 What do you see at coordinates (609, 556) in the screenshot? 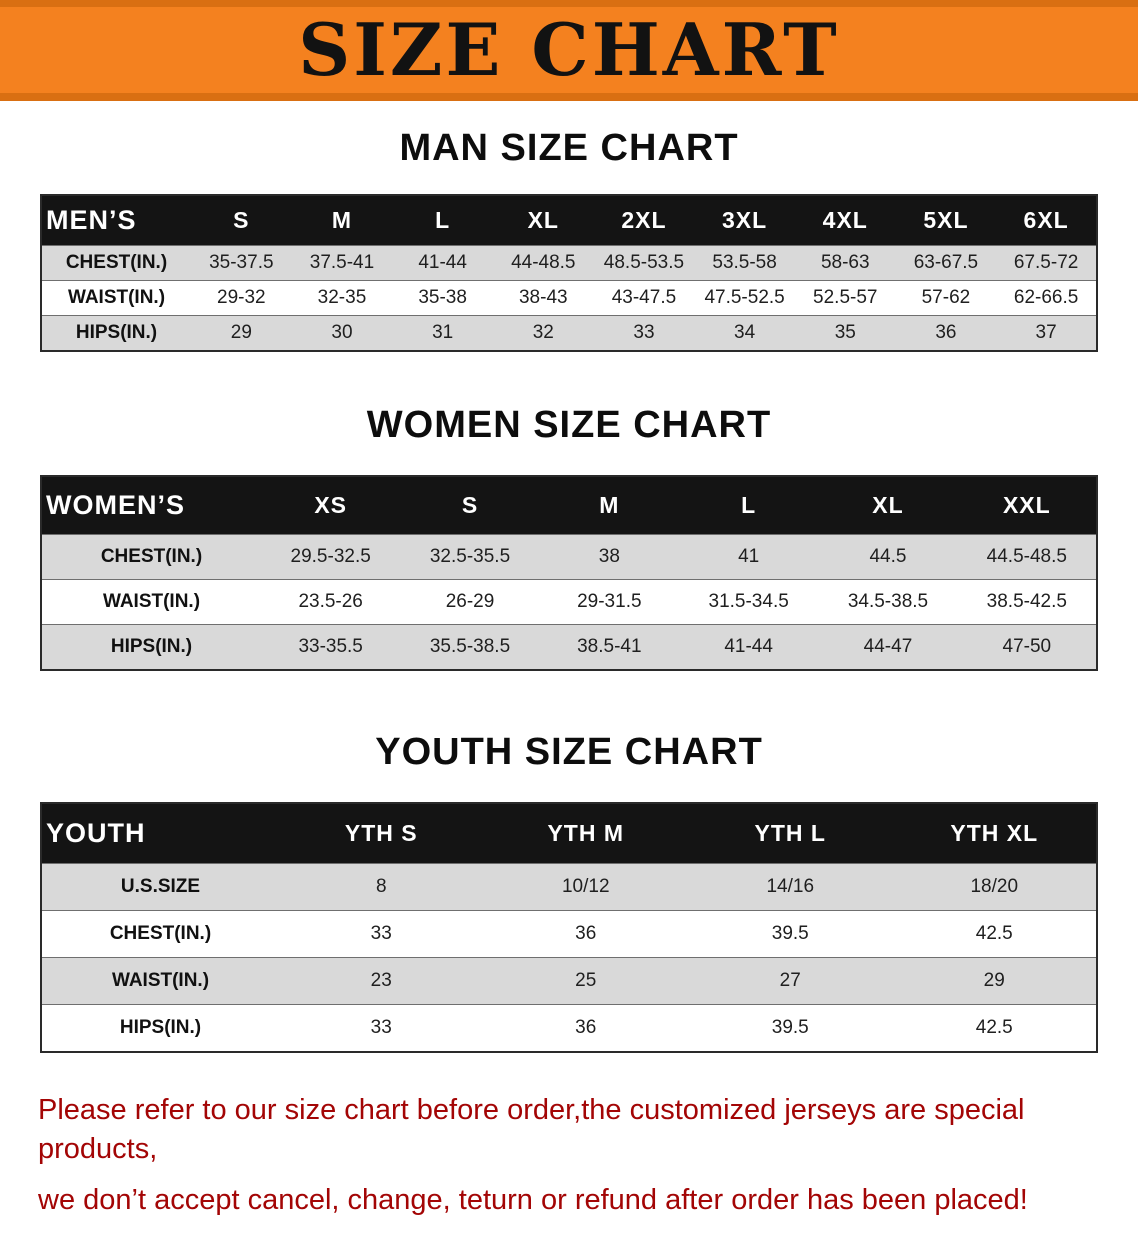
I see `size-value-cell: 38` at bounding box center [609, 556].